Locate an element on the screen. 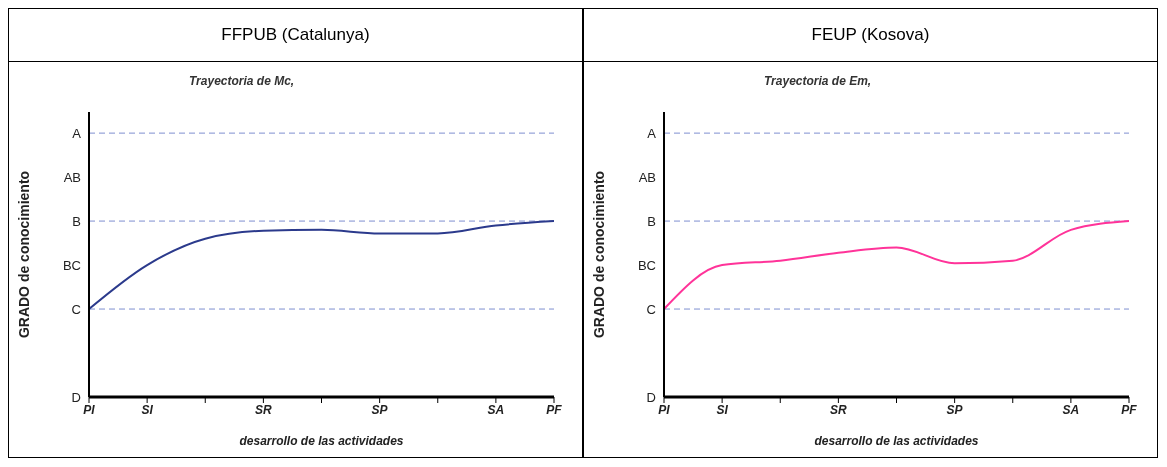  chart-subtitle: Trayectoria de Mc, is located at coordinates (242, 81).